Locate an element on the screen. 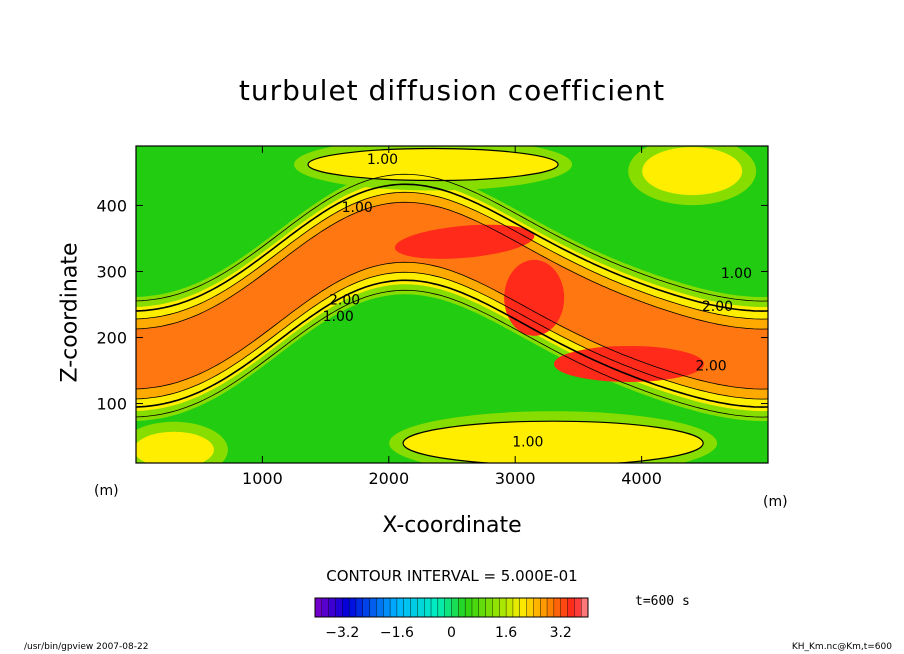 Image resolution: width=904 pixels, height=654 pixels. colorbar-tick-label: 3.2 is located at coordinates (561, 633).